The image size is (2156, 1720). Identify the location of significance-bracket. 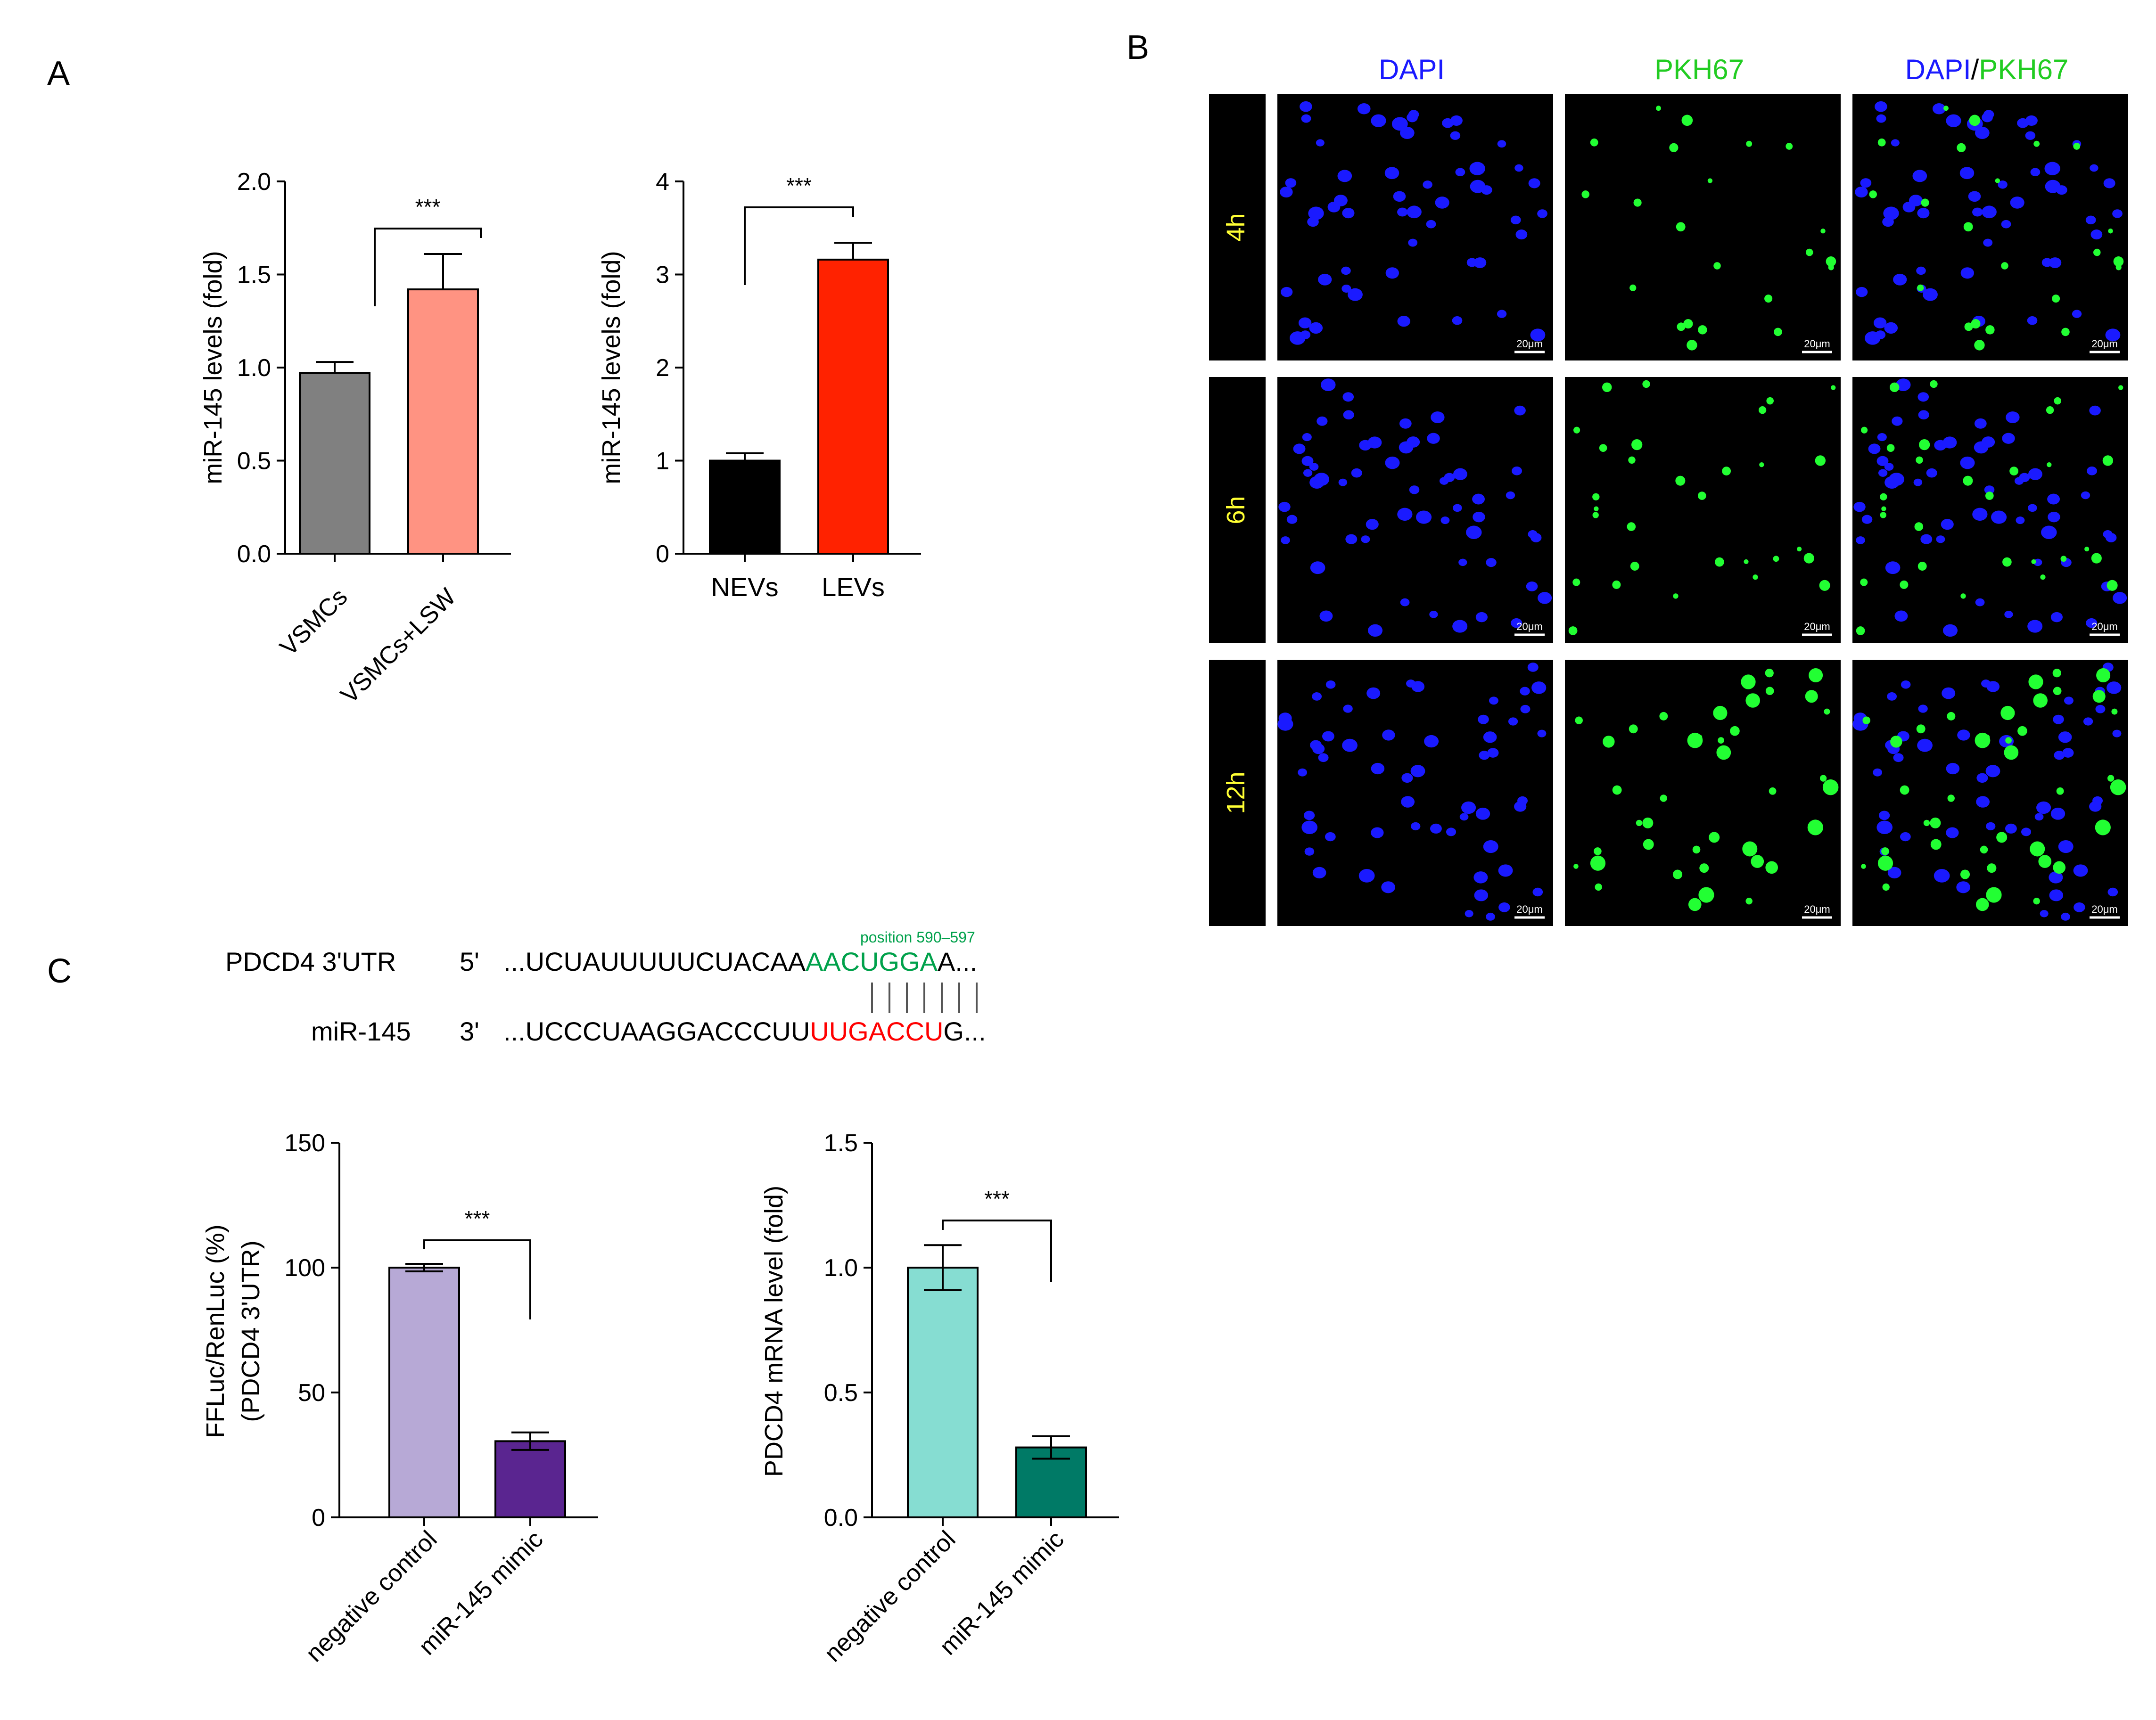
(477, 1279).